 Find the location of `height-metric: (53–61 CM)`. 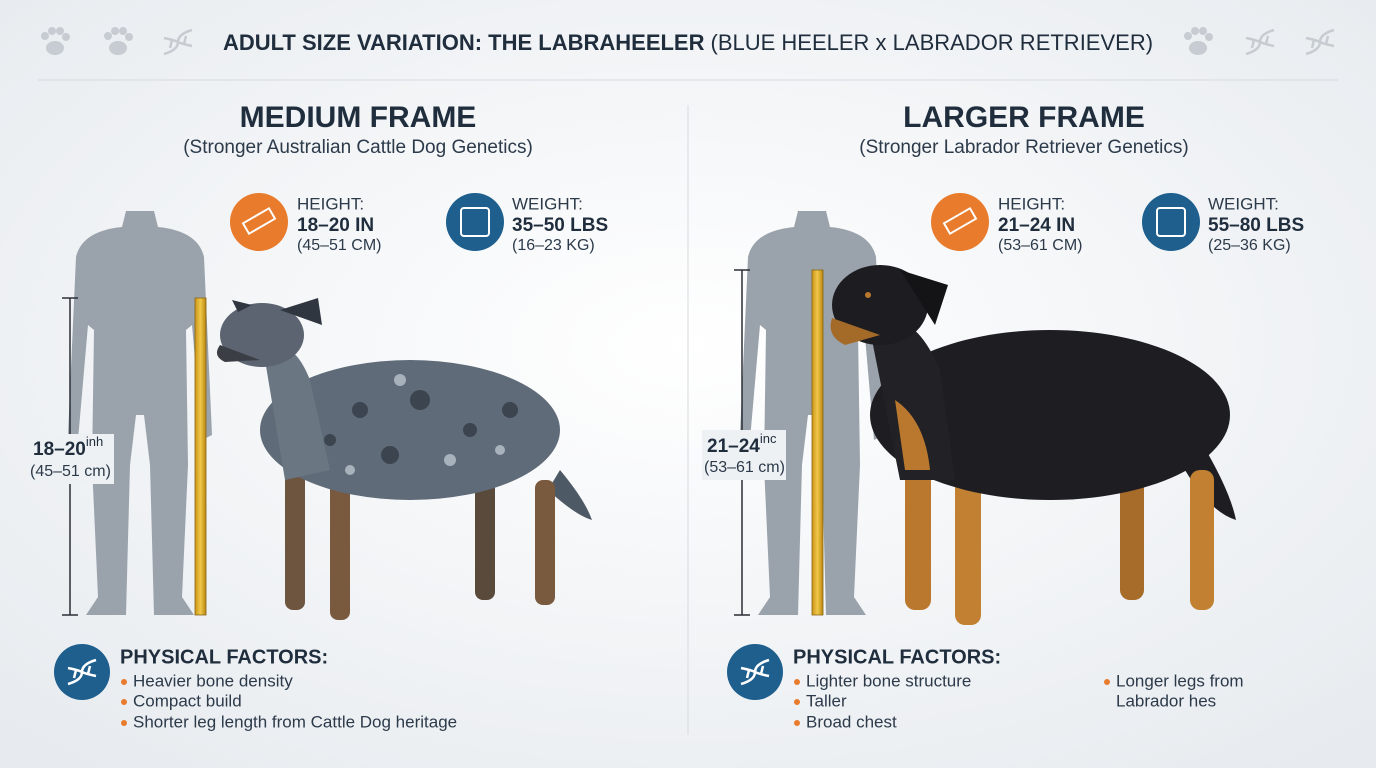

height-metric: (53–61 CM) is located at coordinates (1040, 245).